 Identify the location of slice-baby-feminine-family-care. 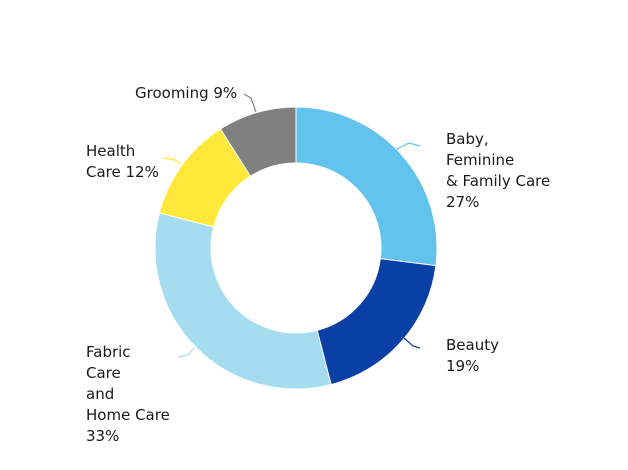
(366, 186).